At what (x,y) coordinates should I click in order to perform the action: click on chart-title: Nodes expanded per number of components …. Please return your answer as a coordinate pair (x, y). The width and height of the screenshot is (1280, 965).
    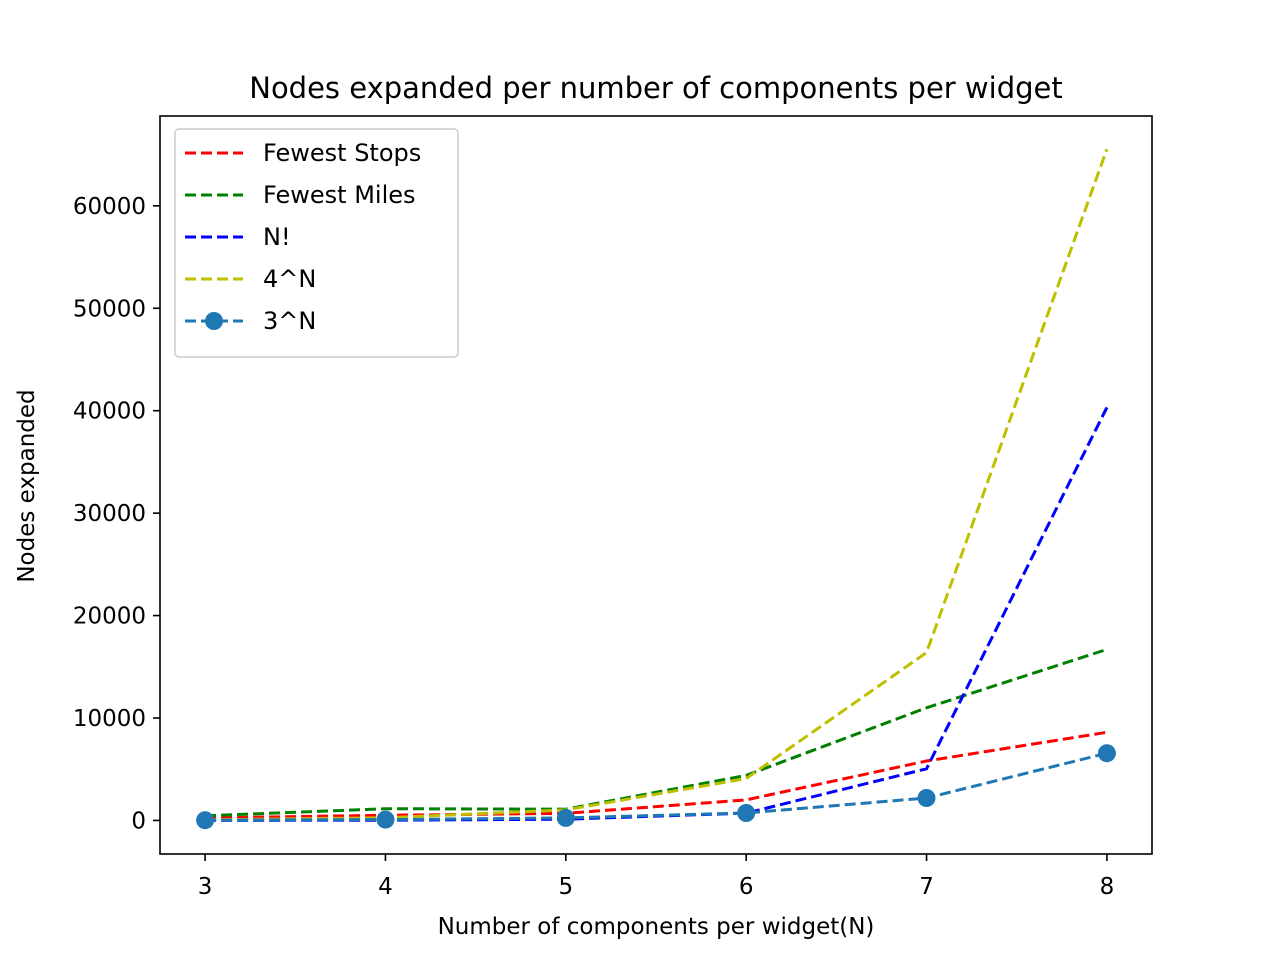
    Looking at the image, I should click on (656, 88).